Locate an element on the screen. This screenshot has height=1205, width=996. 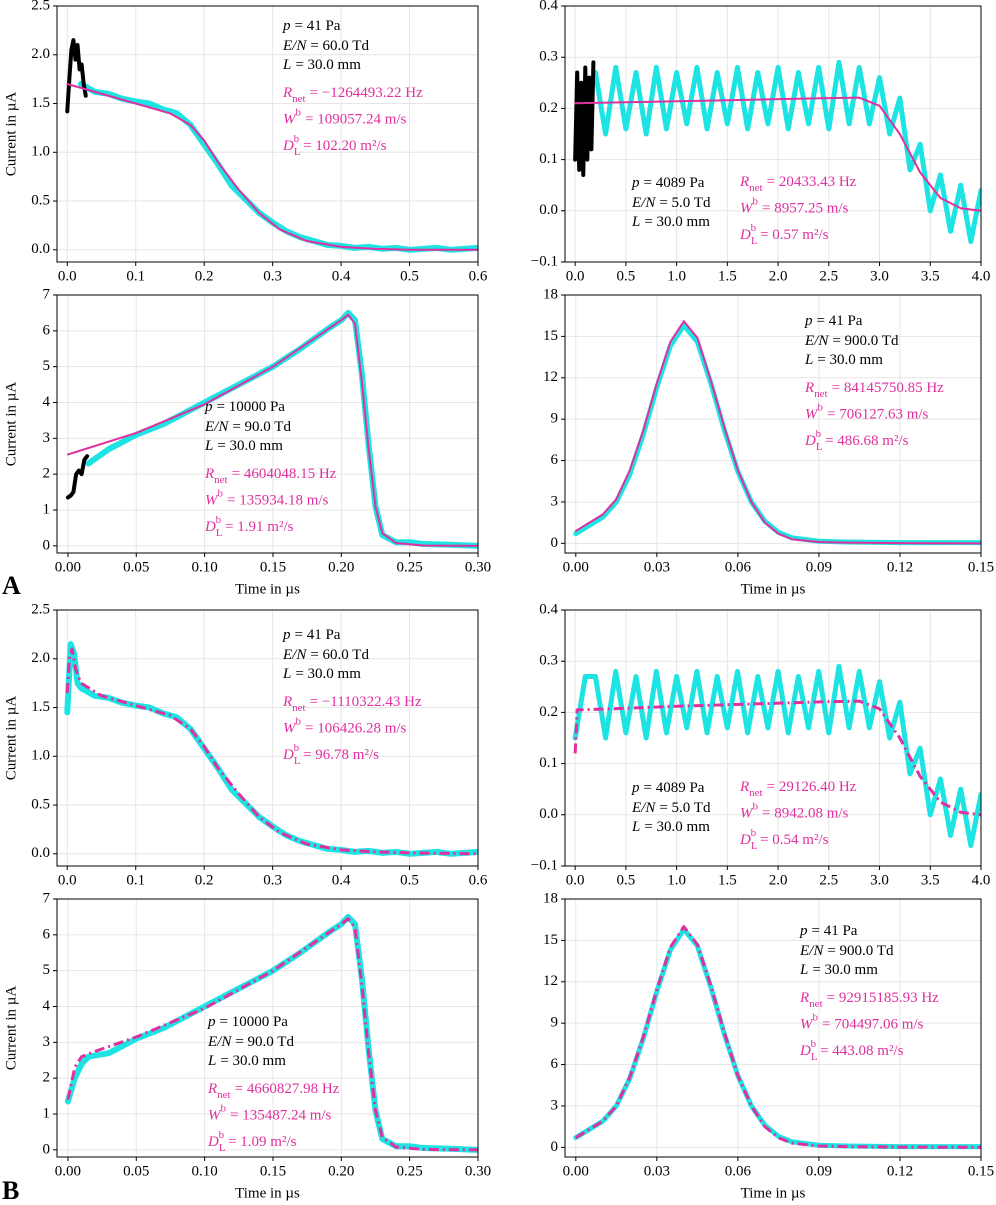
annotation: E/N = 90.0 Td is located at coordinates (247, 427).